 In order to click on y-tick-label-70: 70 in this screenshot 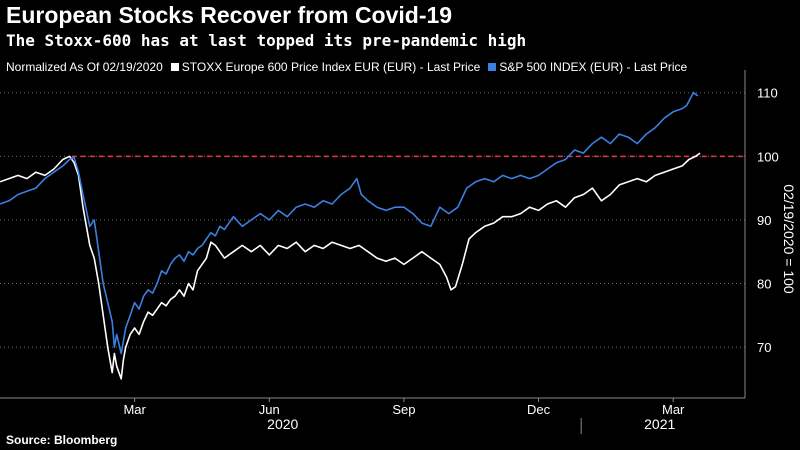, I will do `click(764, 347)`.